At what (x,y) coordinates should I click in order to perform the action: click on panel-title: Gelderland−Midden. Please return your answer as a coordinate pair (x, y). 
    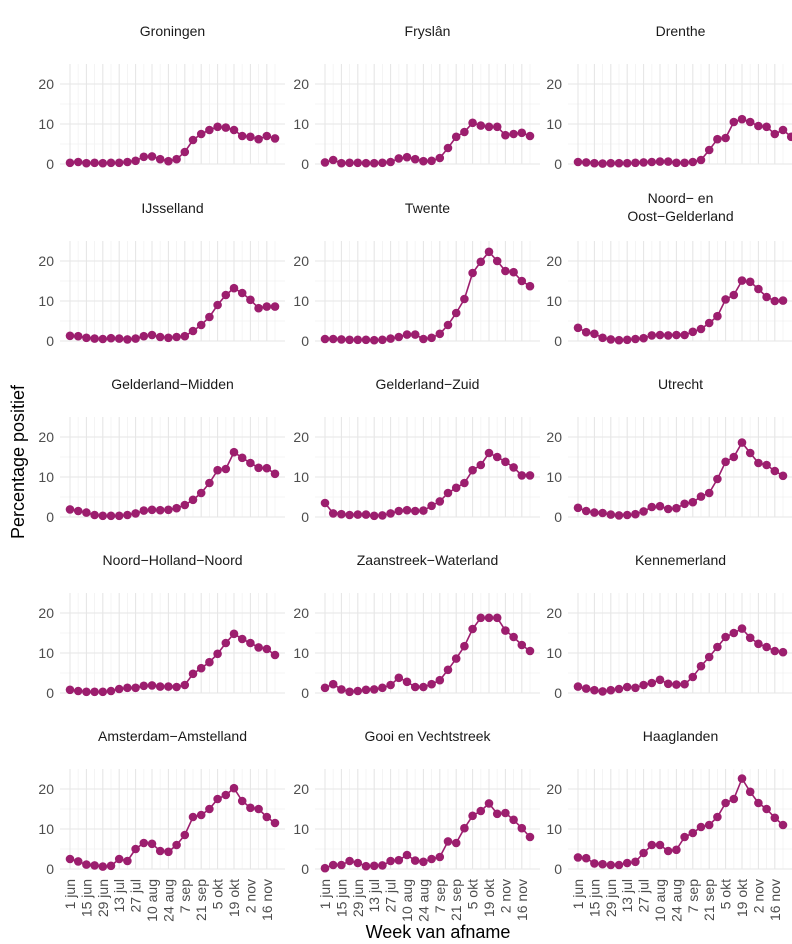
    Looking at the image, I should click on (172, 384).